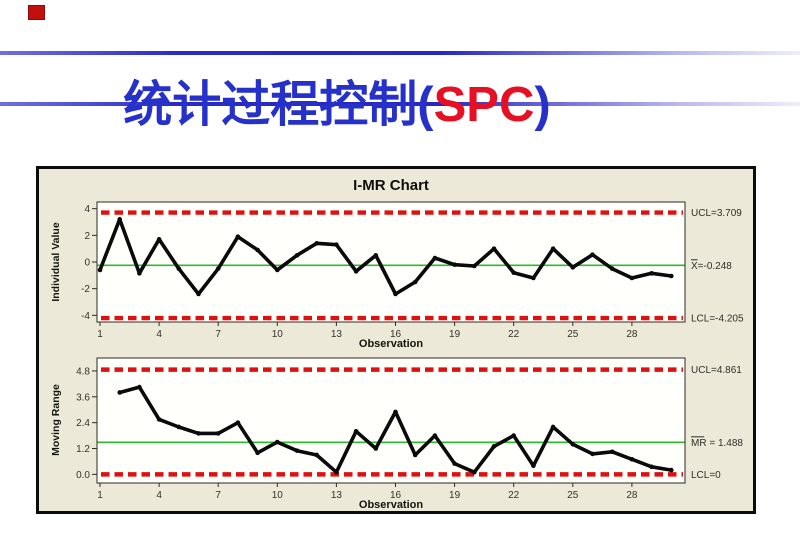 This screenshot has width=800, height=554. What do you see at coordinates (391, 344) in the screenshot?
I see `individuals-x-axis-label: Observation` at bounding box center [391, 344].